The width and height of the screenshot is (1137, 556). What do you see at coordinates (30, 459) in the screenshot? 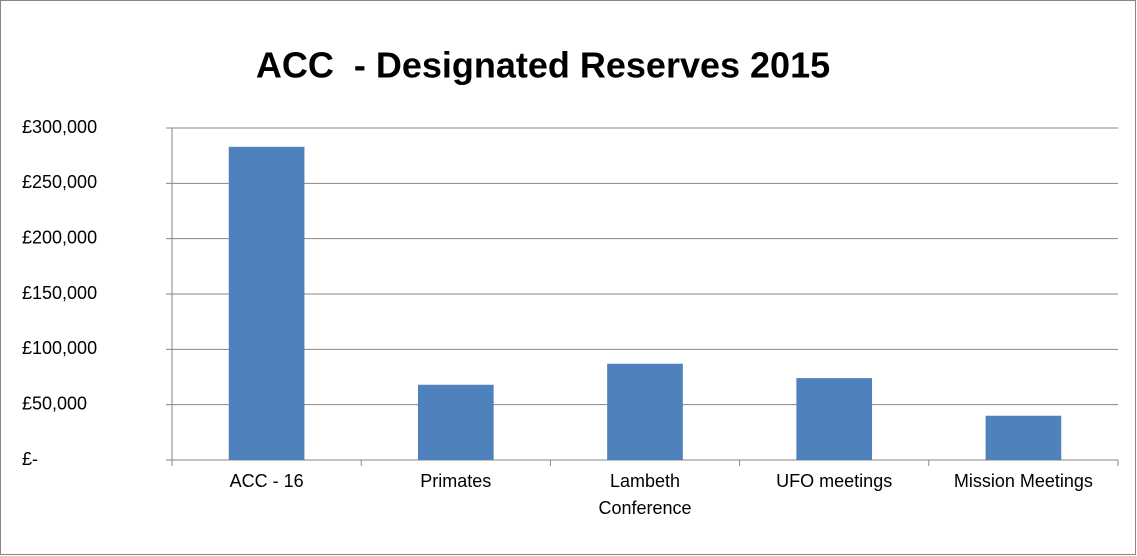
I see `y-tick-label: £-` at bounding box center [30, 459].